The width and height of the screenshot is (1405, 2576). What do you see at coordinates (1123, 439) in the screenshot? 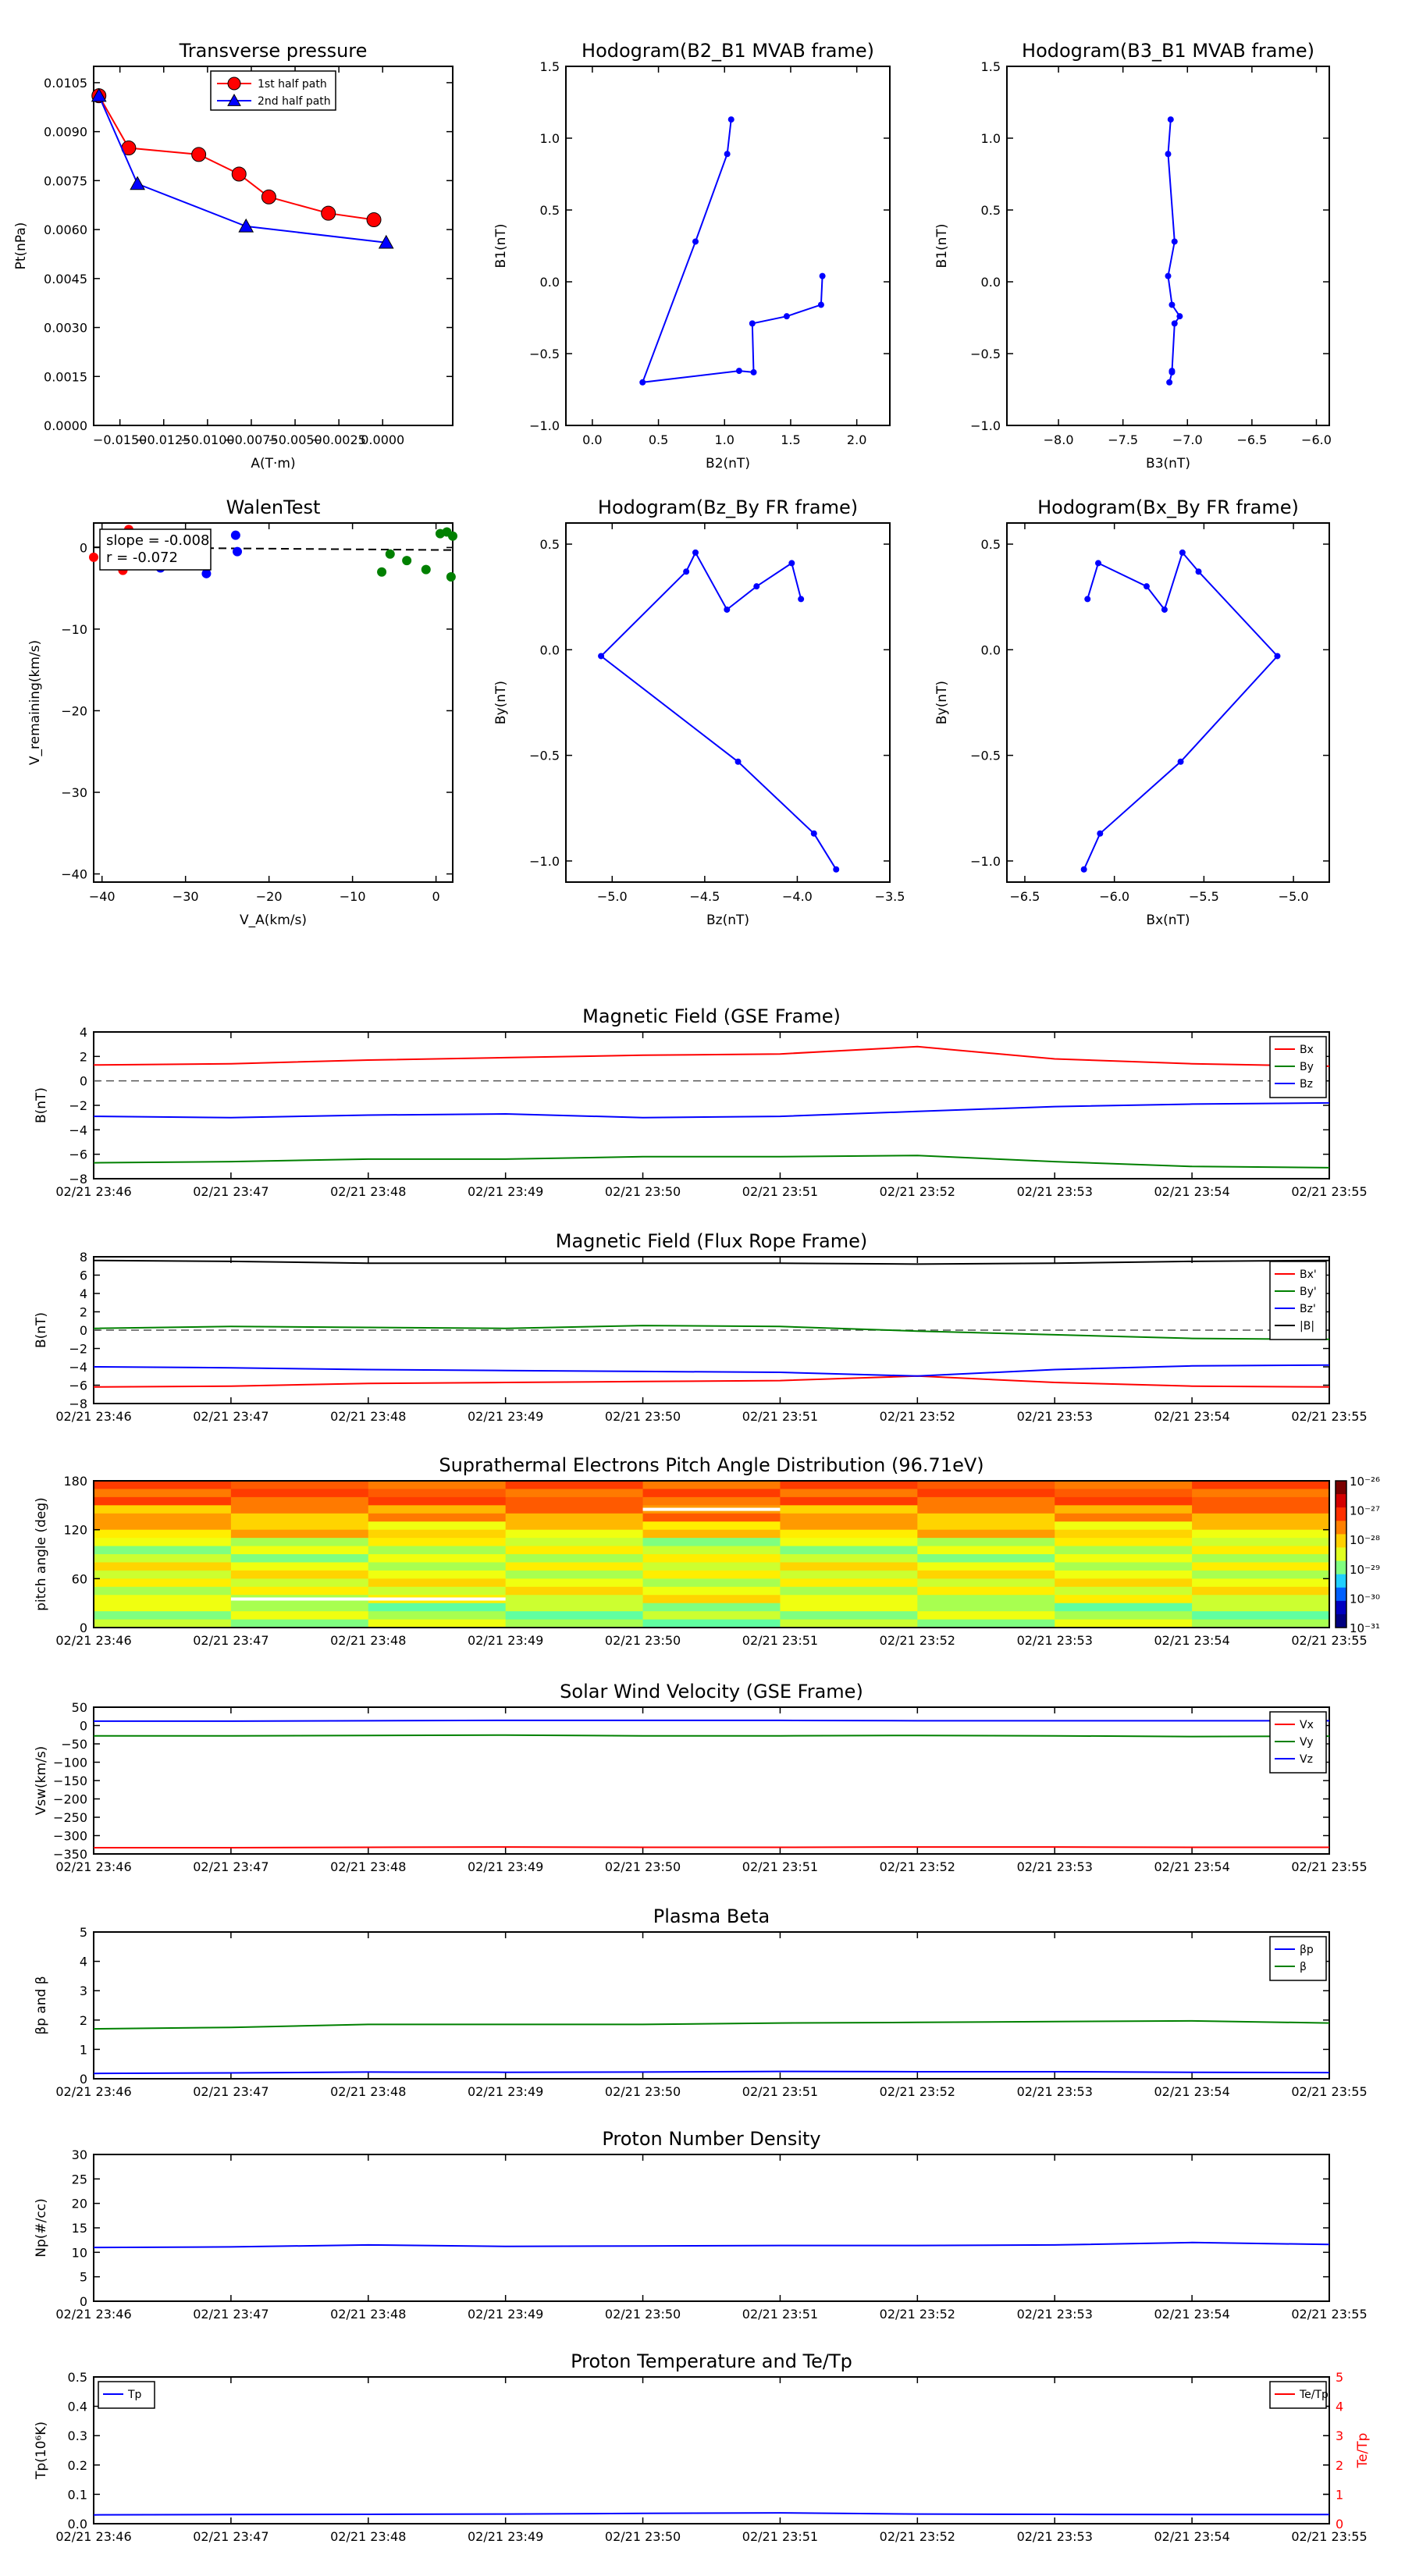
I see `h2-xtick-label: −7.5` at bounding box center [1123, 439].